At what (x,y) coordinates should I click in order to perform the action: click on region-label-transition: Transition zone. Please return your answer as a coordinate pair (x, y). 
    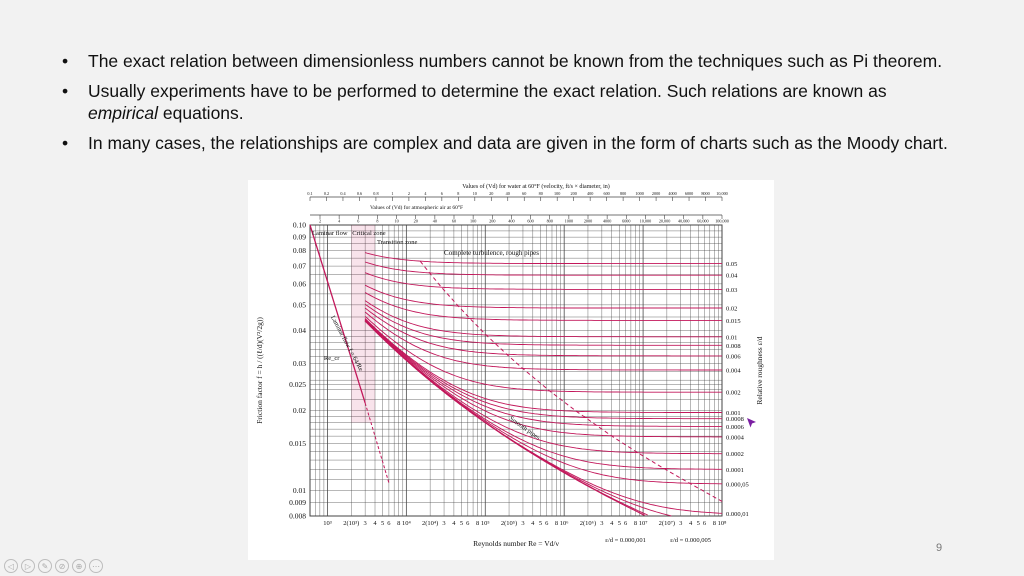
    Looking at the image, I should click on (397, 242).